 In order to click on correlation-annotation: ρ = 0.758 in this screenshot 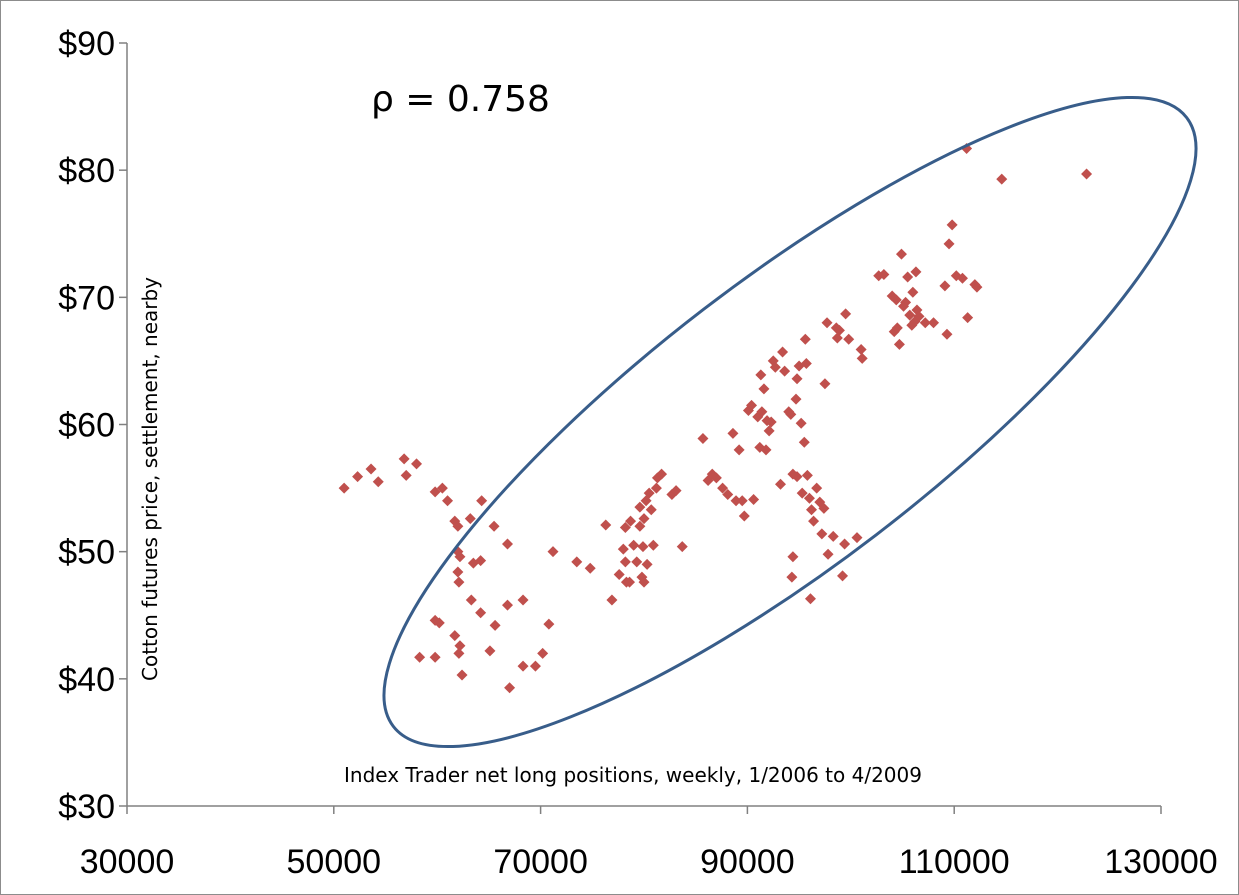, I will do `click(460, 99)`.